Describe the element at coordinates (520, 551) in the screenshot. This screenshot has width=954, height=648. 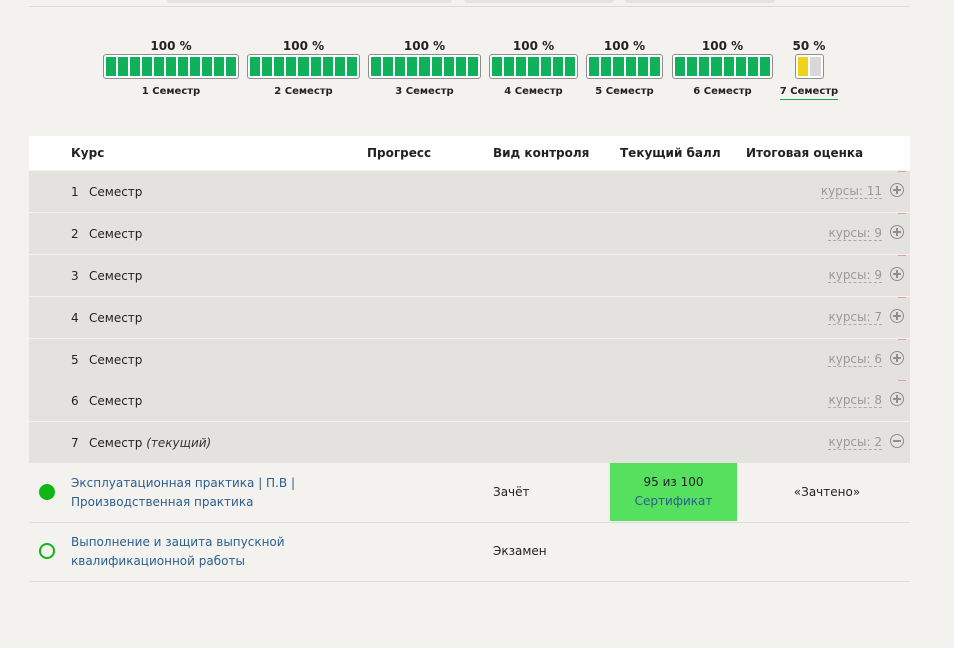
I see `control-type: Экзамен` at that location.